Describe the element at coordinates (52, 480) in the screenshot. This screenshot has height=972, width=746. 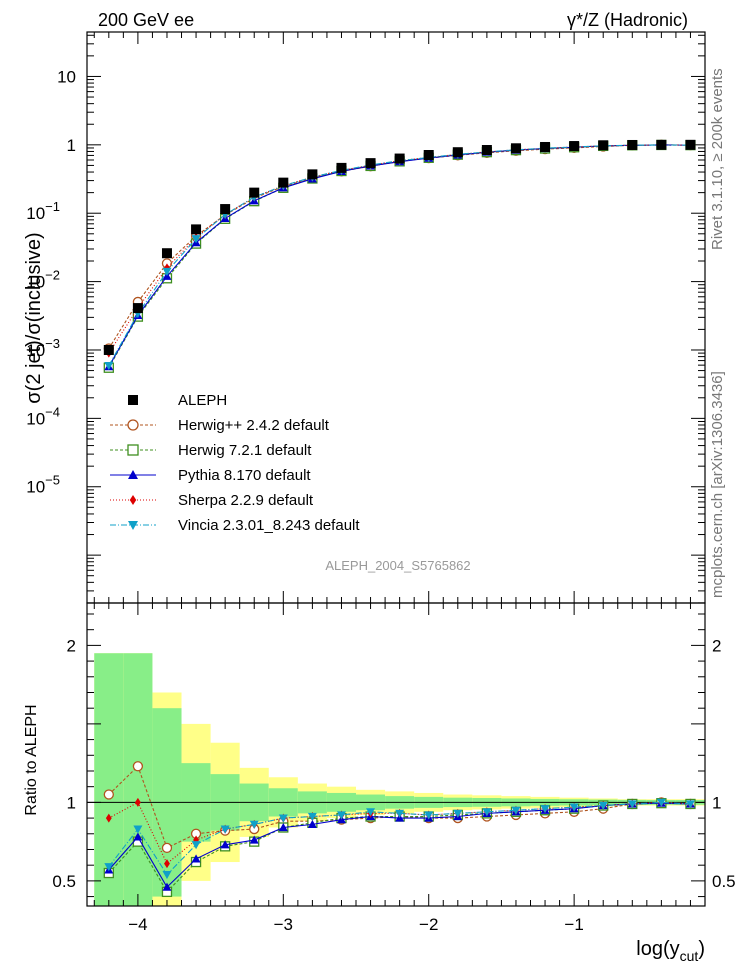
I see `y-tick-exponent: −5` at that location.